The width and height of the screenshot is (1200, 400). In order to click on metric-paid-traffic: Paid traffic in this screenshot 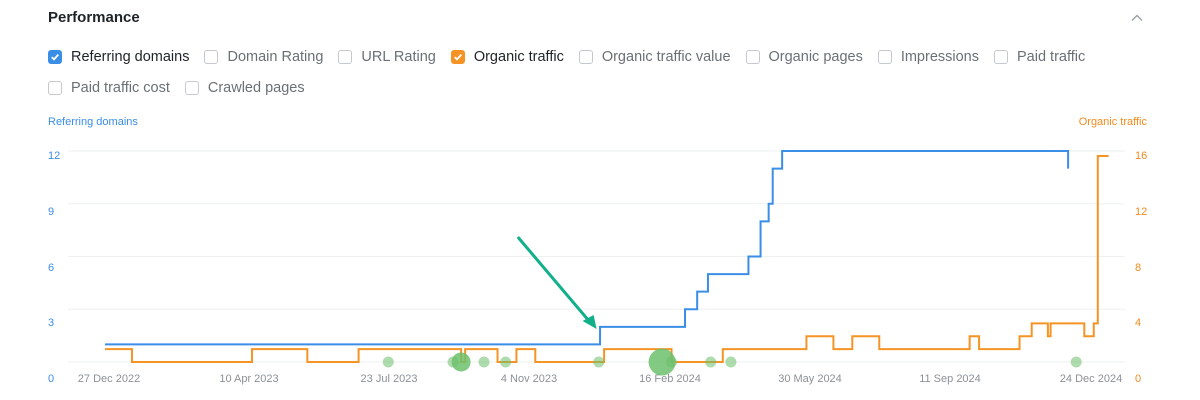, I will do `click(1039, 57)`.